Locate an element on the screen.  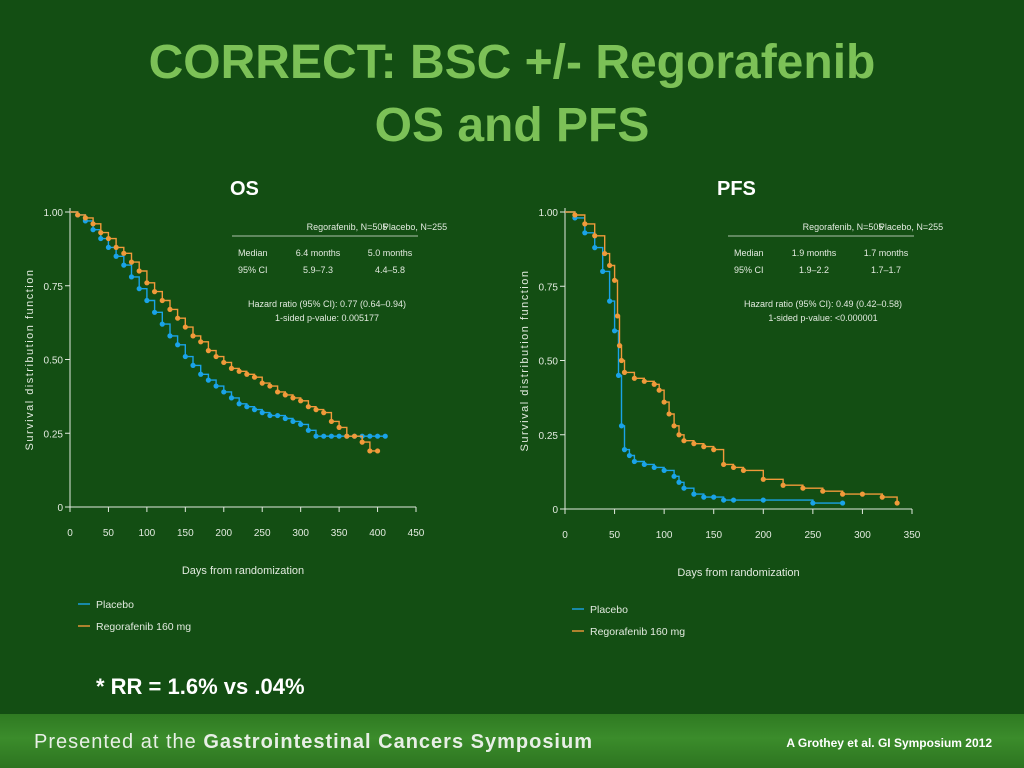
table-cell-placebo: 1.7 months is located at coordinates (886, 253).